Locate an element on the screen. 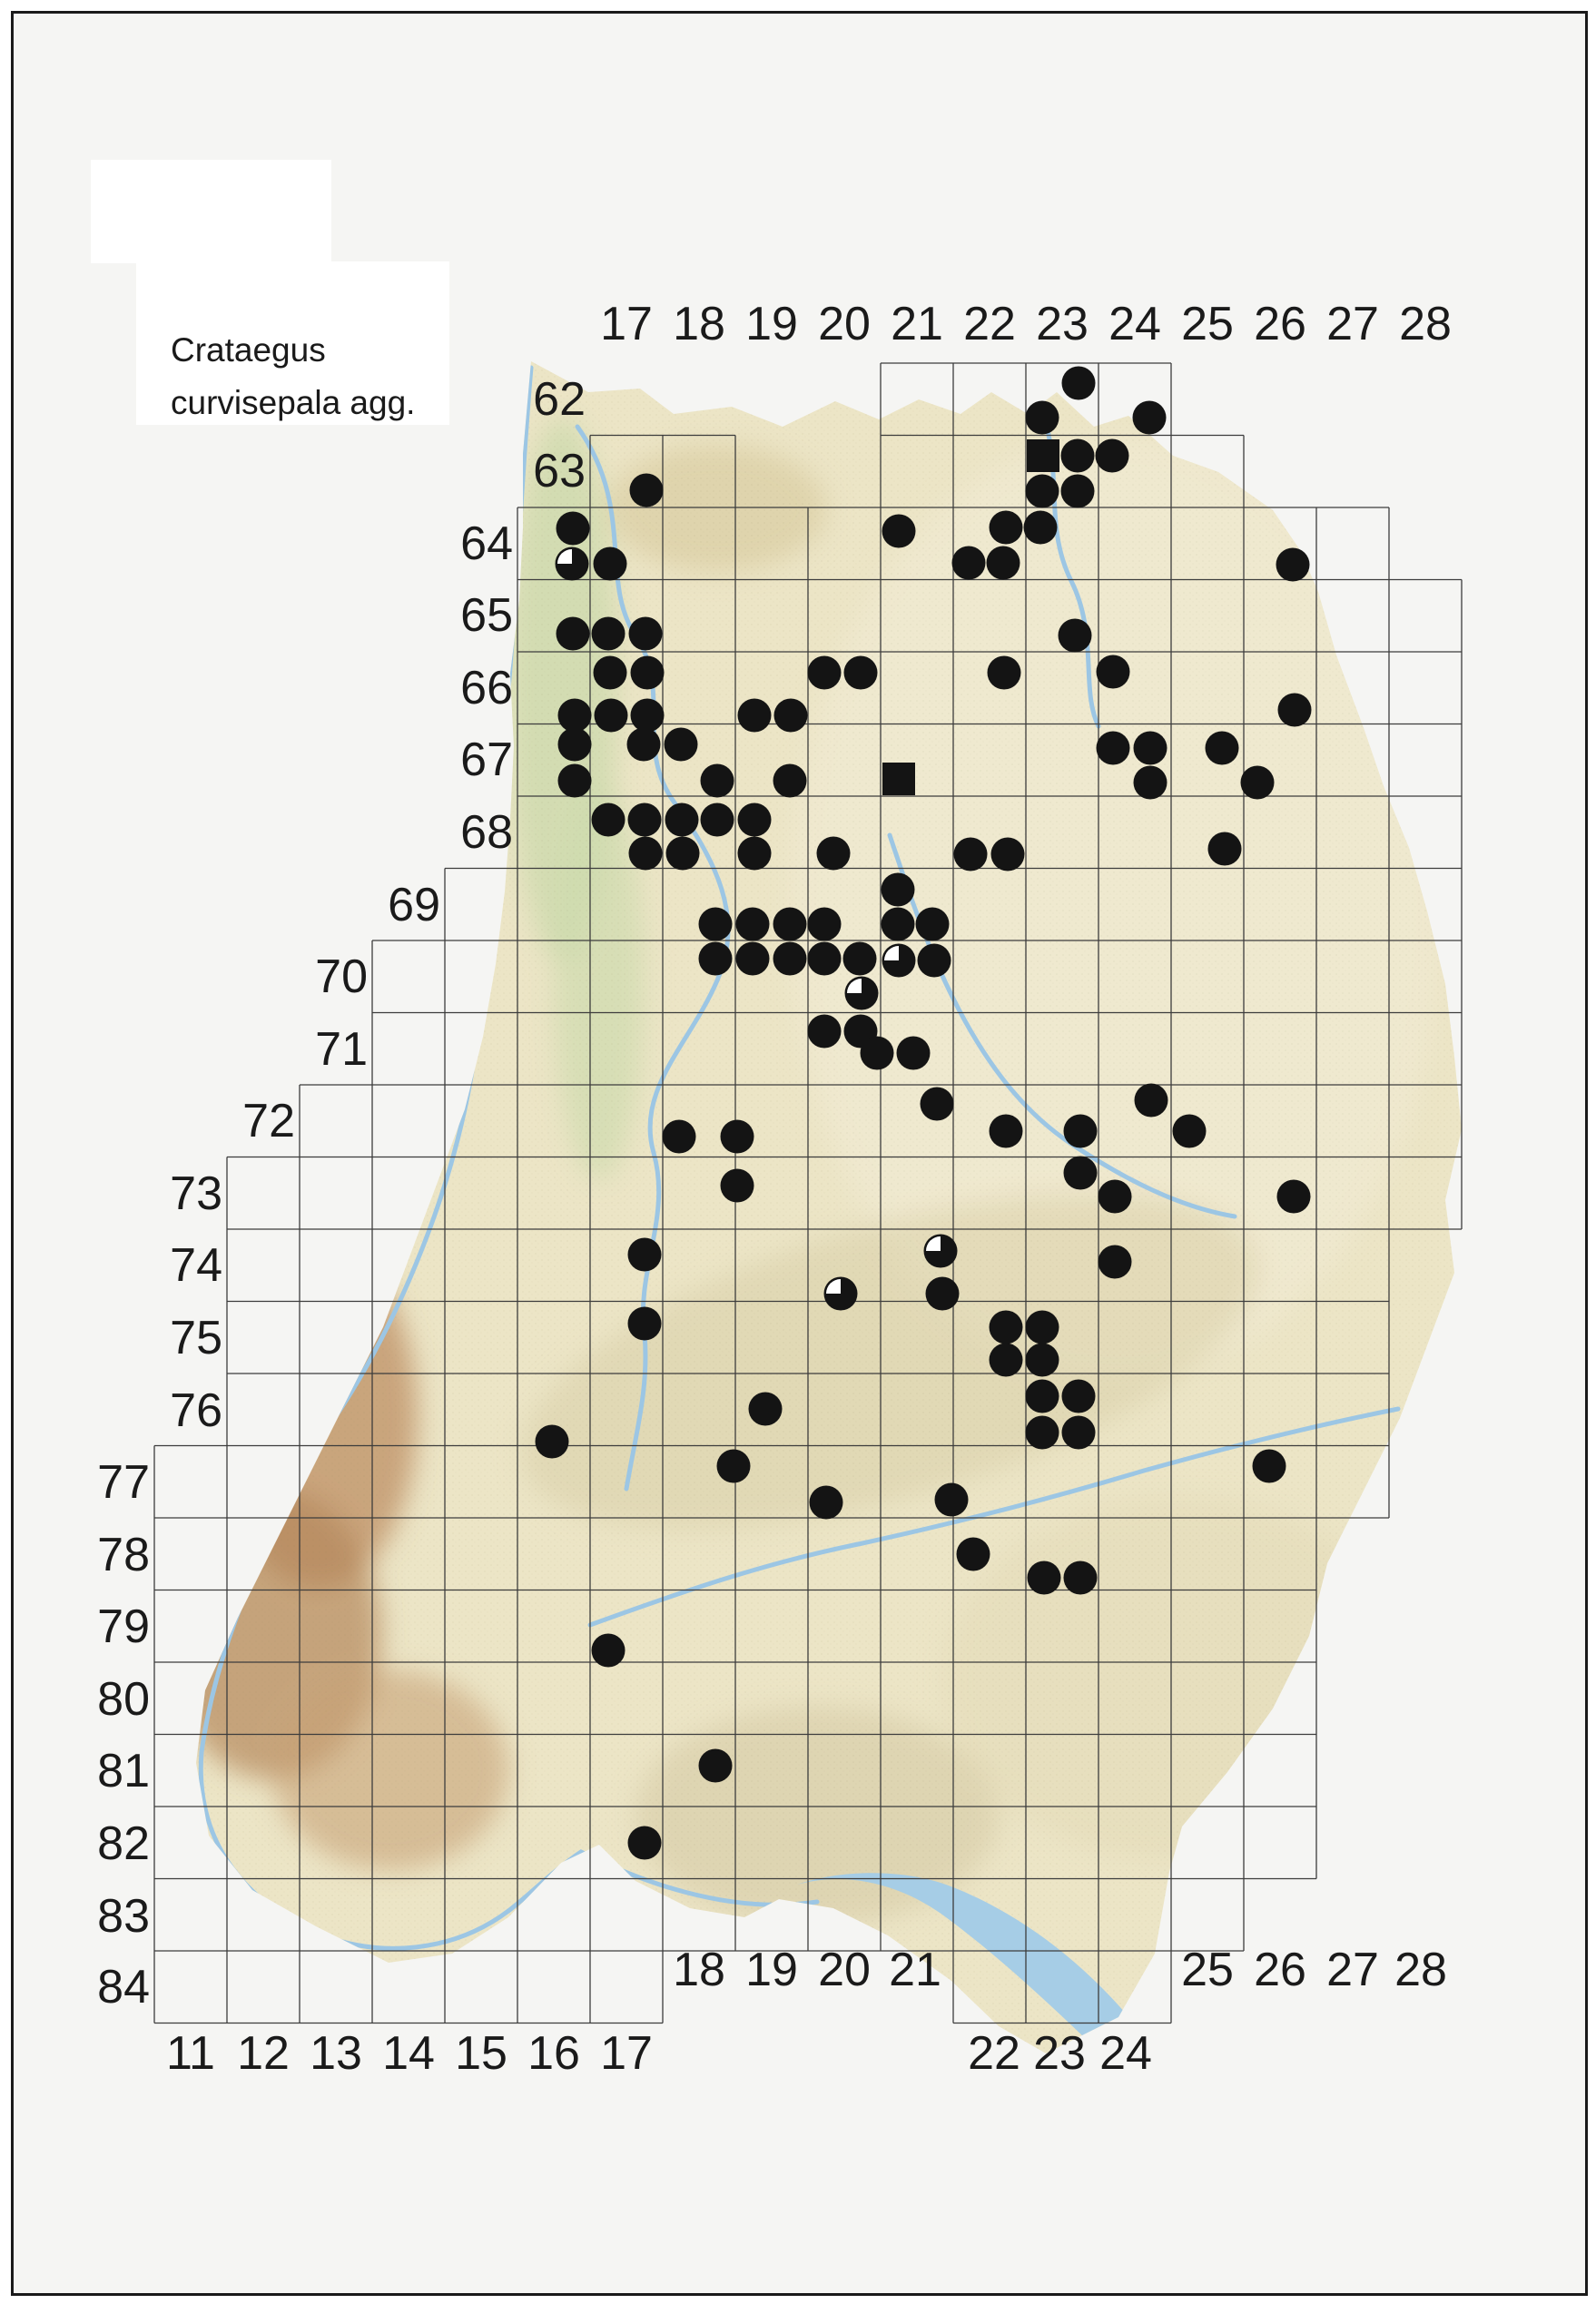 The image size is (1596, 2304). grid-row-label-81: 81 is located at coordinates (123, 1771).